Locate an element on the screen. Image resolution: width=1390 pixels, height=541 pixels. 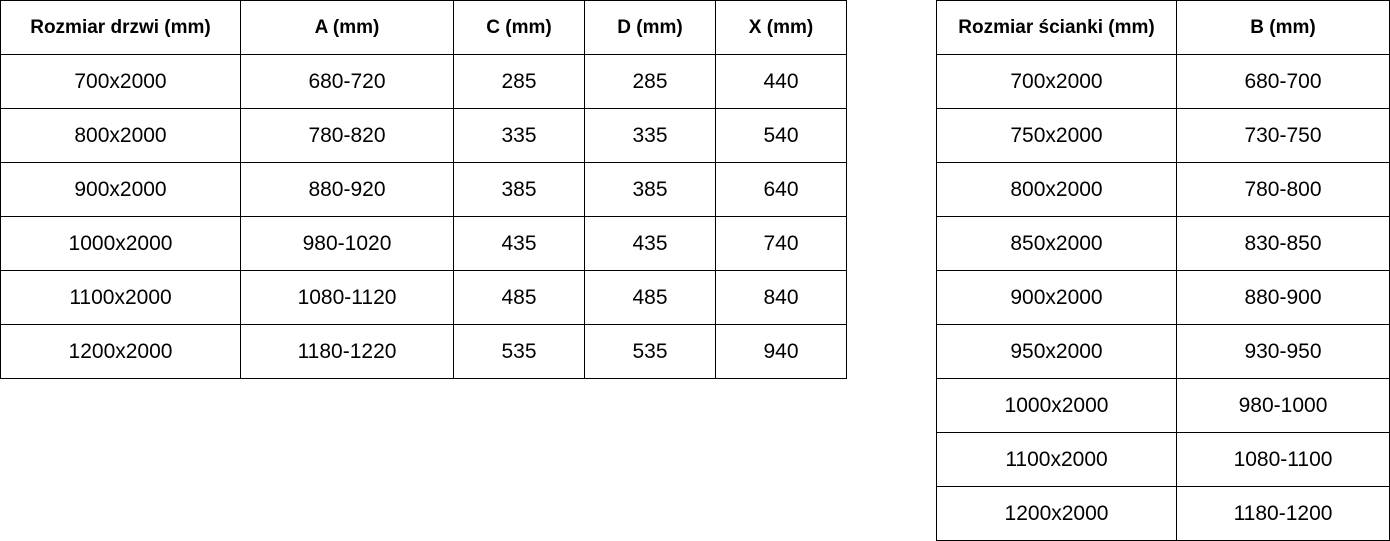
table-cell: 950x2000 is located at coordinates (1056, 351).